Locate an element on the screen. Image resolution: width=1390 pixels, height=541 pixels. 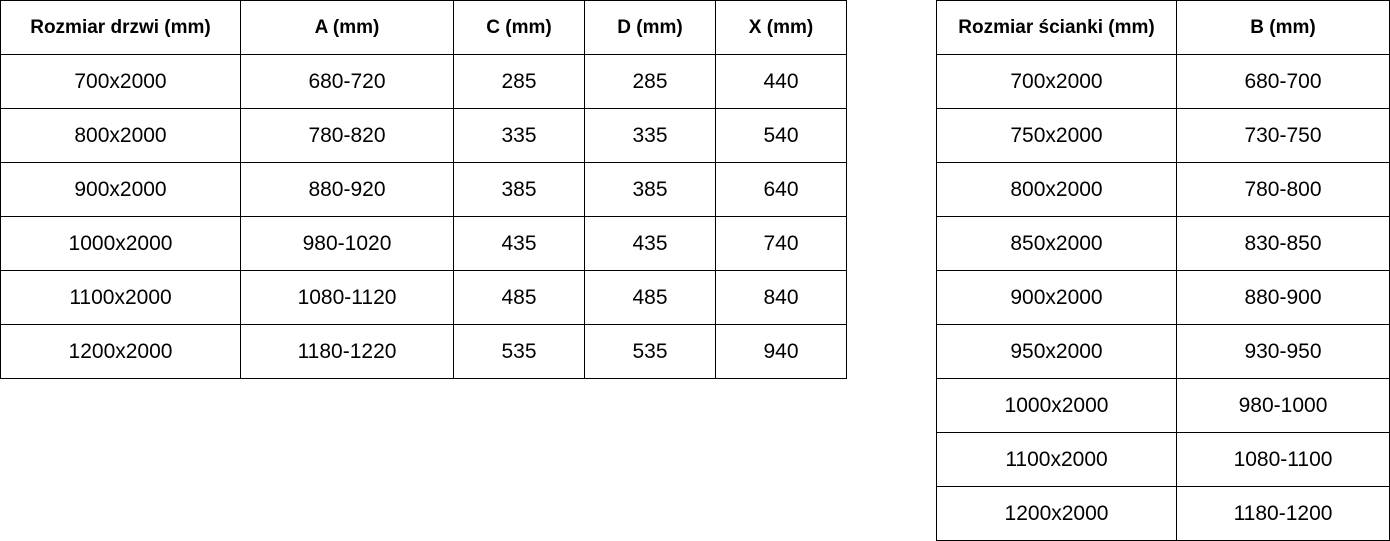
table-cell: 950x2000 is located at coordinates (1056, 351).